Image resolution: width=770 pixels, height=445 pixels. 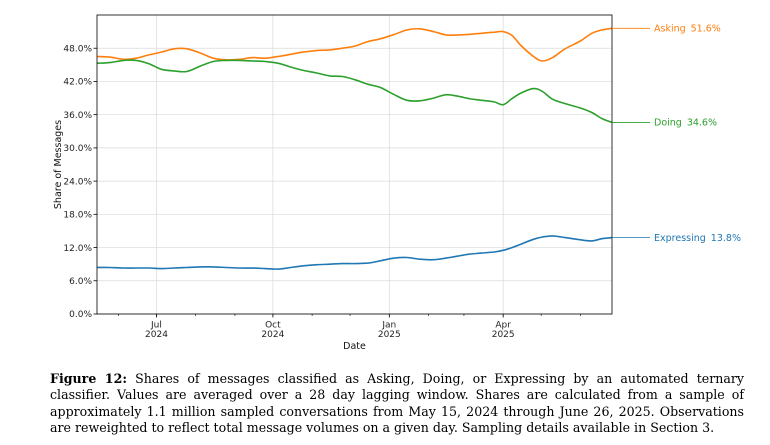 I want to click on x-tick-month: Jul, so click(x=156, y=326).